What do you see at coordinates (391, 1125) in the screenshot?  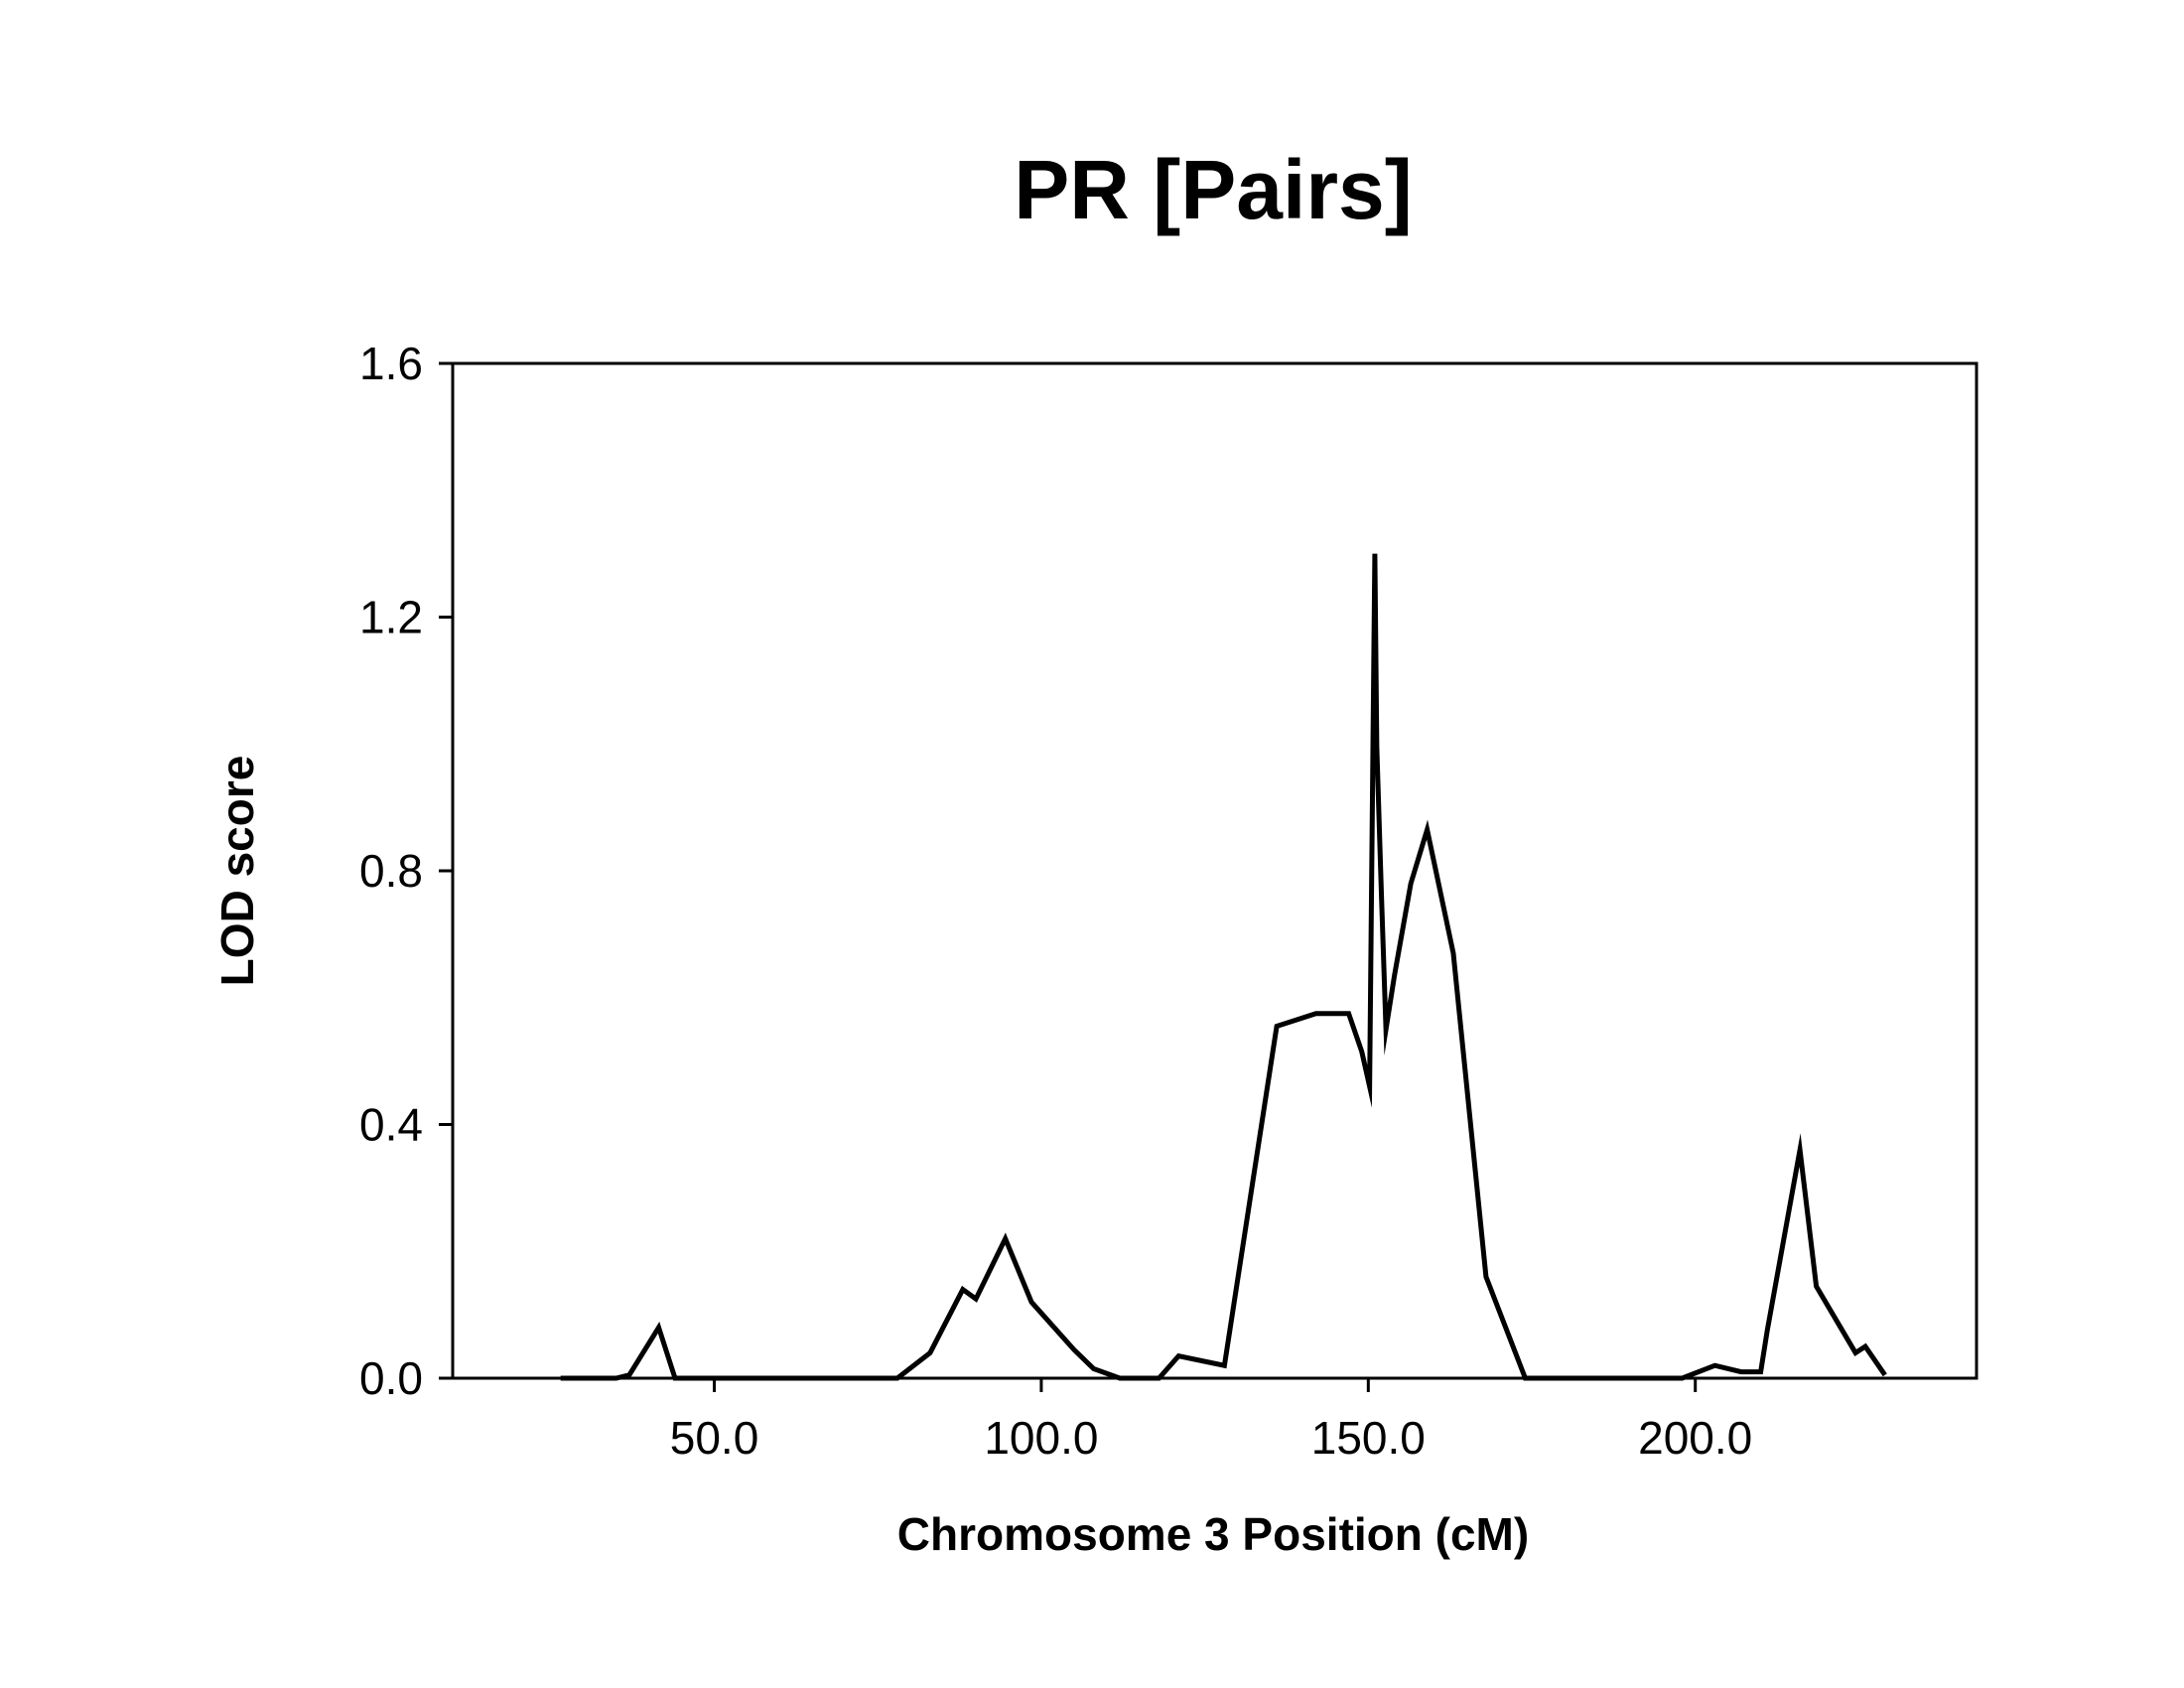 I see `y-tick-label: 0.4` at bounding box center [391, 1125].